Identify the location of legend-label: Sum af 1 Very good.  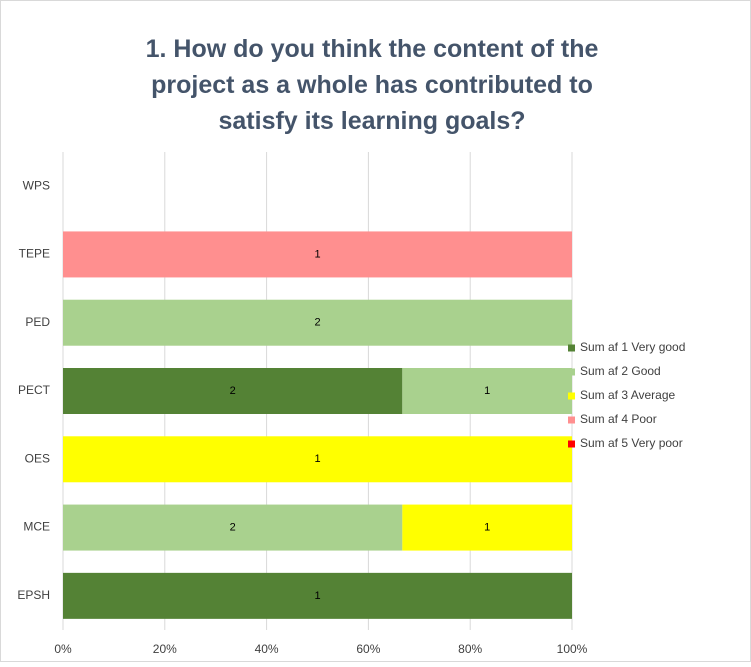
(632, 347).